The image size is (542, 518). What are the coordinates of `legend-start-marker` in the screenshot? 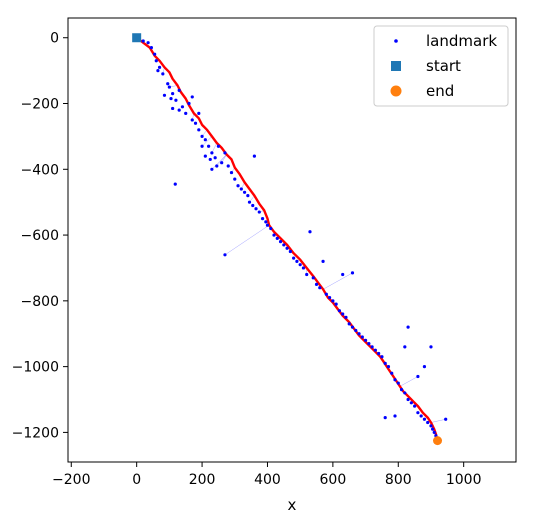 It's located at (396, 66).